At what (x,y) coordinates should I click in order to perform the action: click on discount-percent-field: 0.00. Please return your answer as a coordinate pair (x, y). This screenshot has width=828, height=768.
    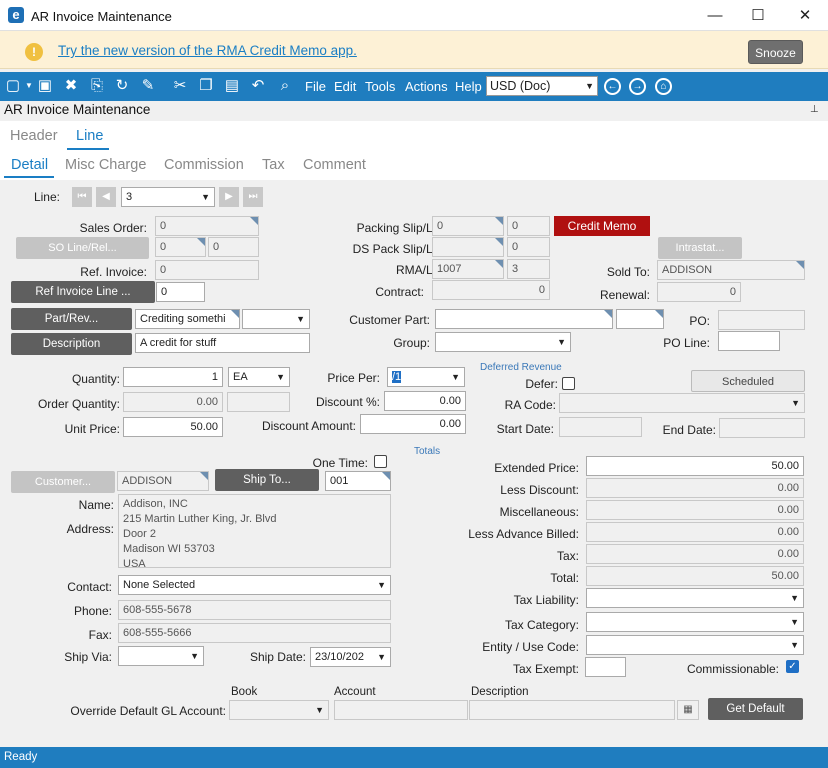
    Looking at the image, I should click on (425, 401).